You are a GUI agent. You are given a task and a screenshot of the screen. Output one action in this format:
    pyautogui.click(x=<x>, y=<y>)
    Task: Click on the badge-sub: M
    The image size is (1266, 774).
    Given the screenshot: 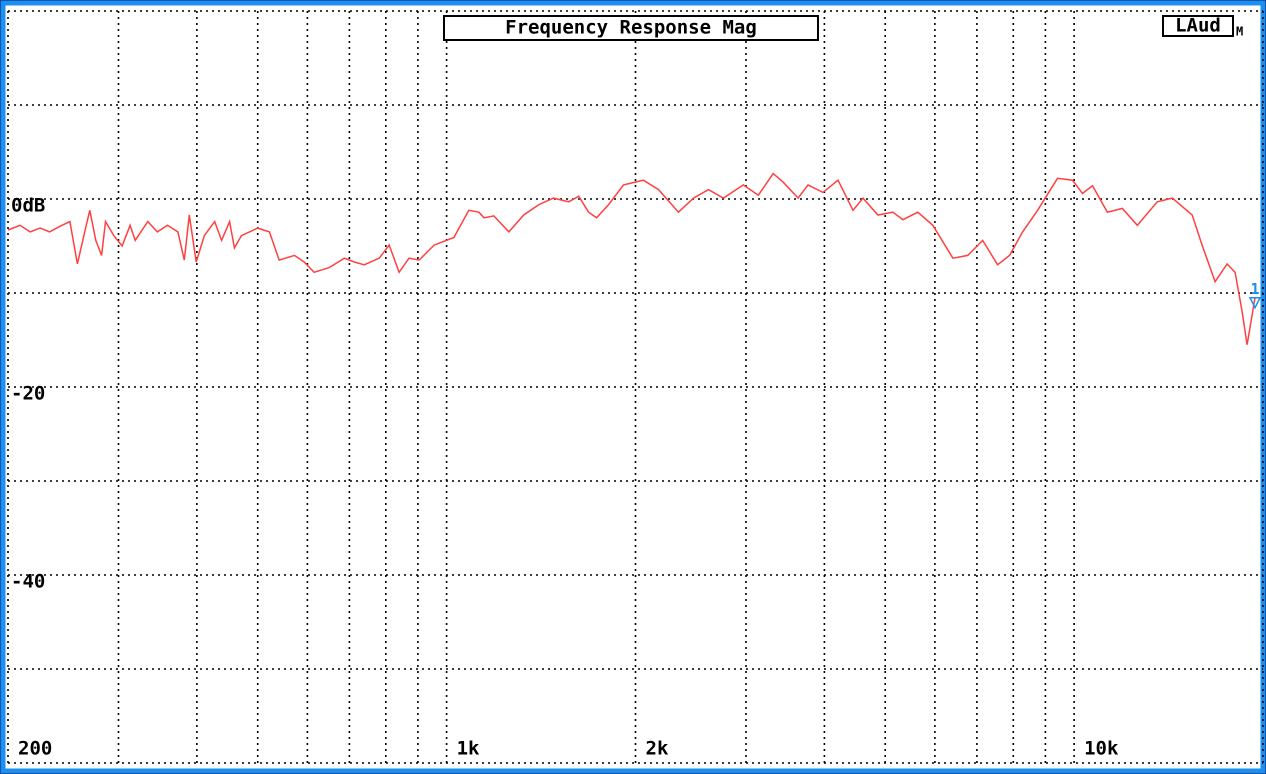 What is the action you would take?
    pyautogui.click(x=1239, y=32)
    